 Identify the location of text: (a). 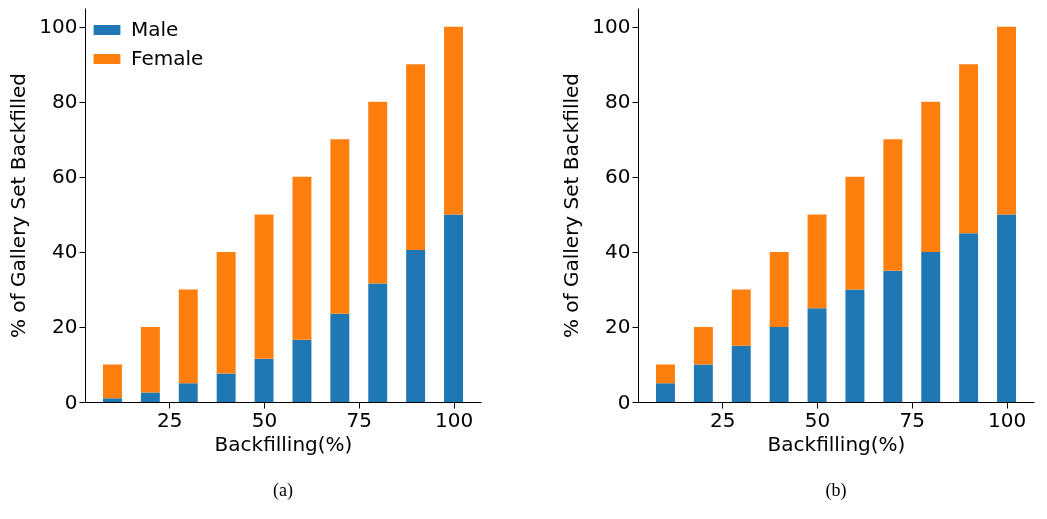
(283, 490).